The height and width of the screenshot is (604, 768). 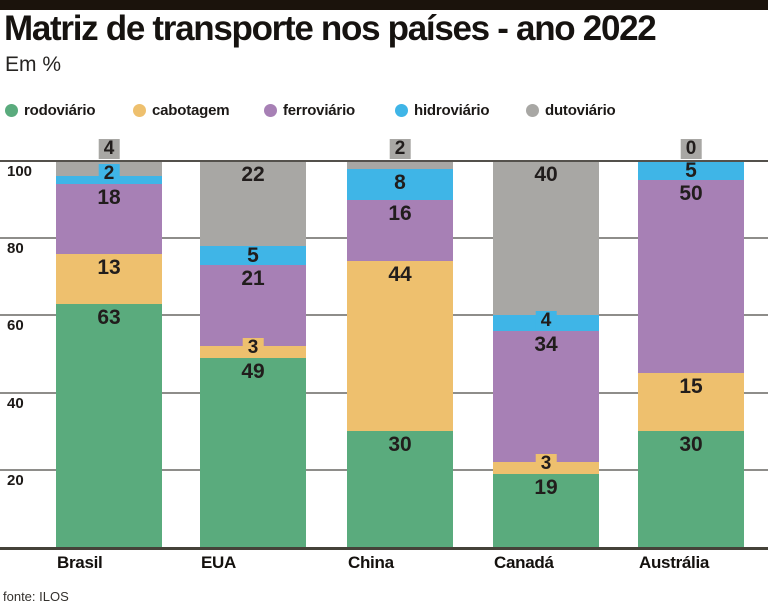 I want to click on segment-value-label: 8, so click(x=400, y=182).